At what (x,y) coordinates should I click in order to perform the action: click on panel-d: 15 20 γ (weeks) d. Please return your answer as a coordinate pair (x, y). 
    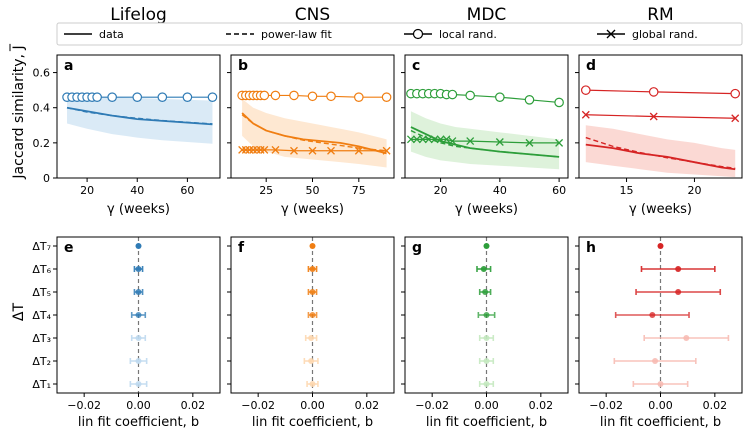
    Looking at the image, I should click on (659, 135).